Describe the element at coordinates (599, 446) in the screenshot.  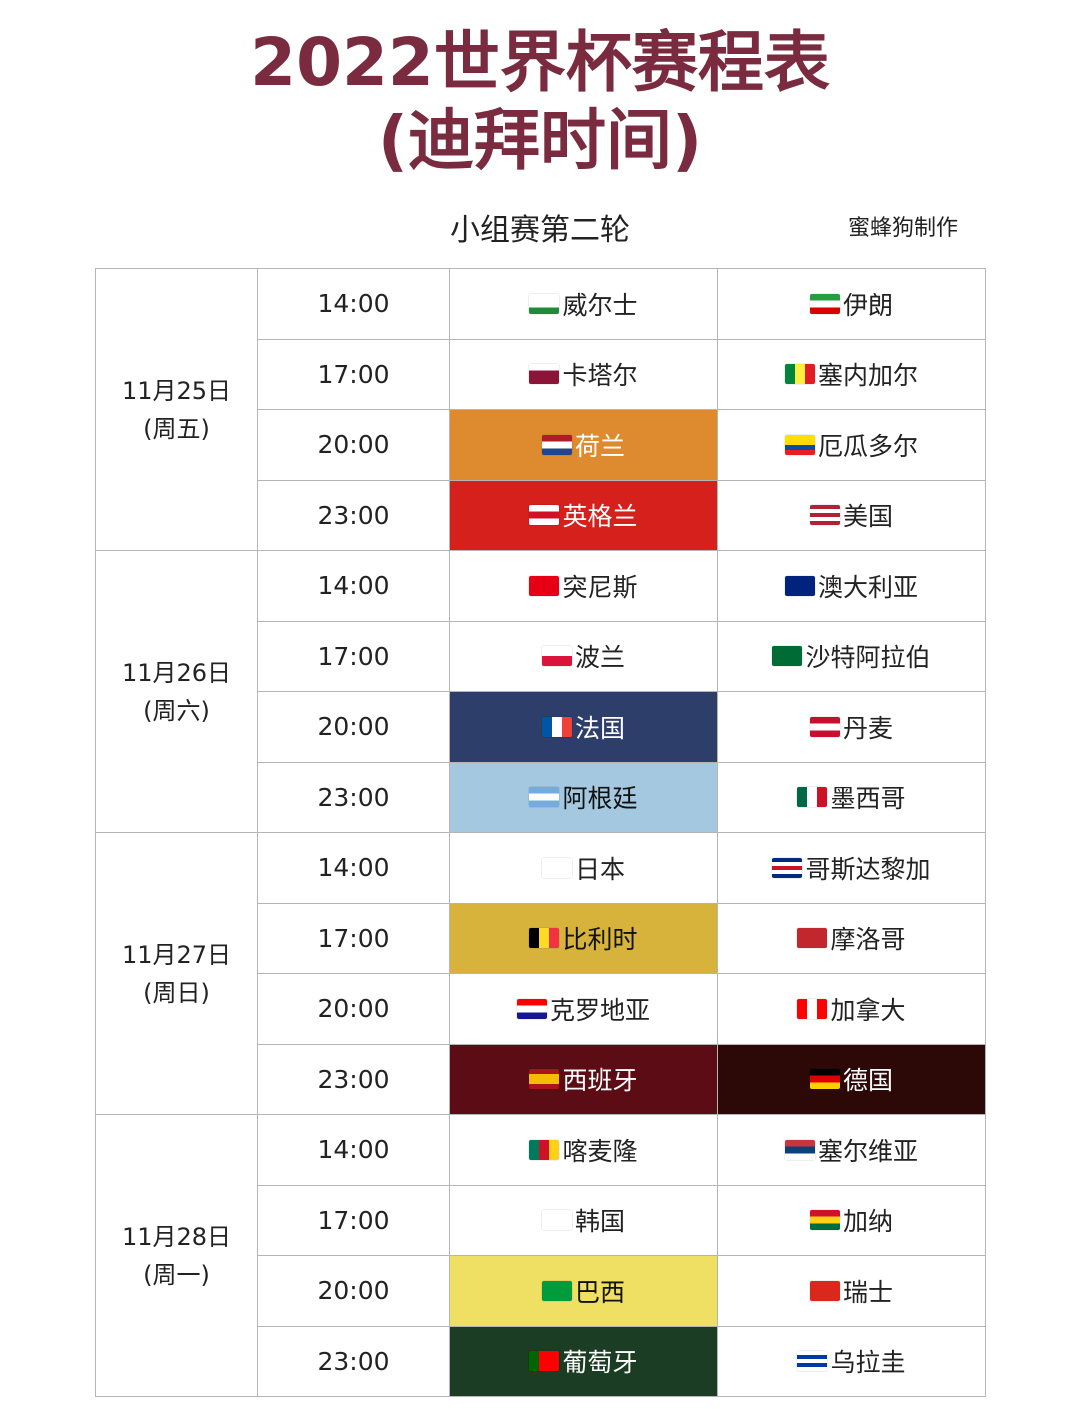
I see `team-name: 荷兰` at that location.